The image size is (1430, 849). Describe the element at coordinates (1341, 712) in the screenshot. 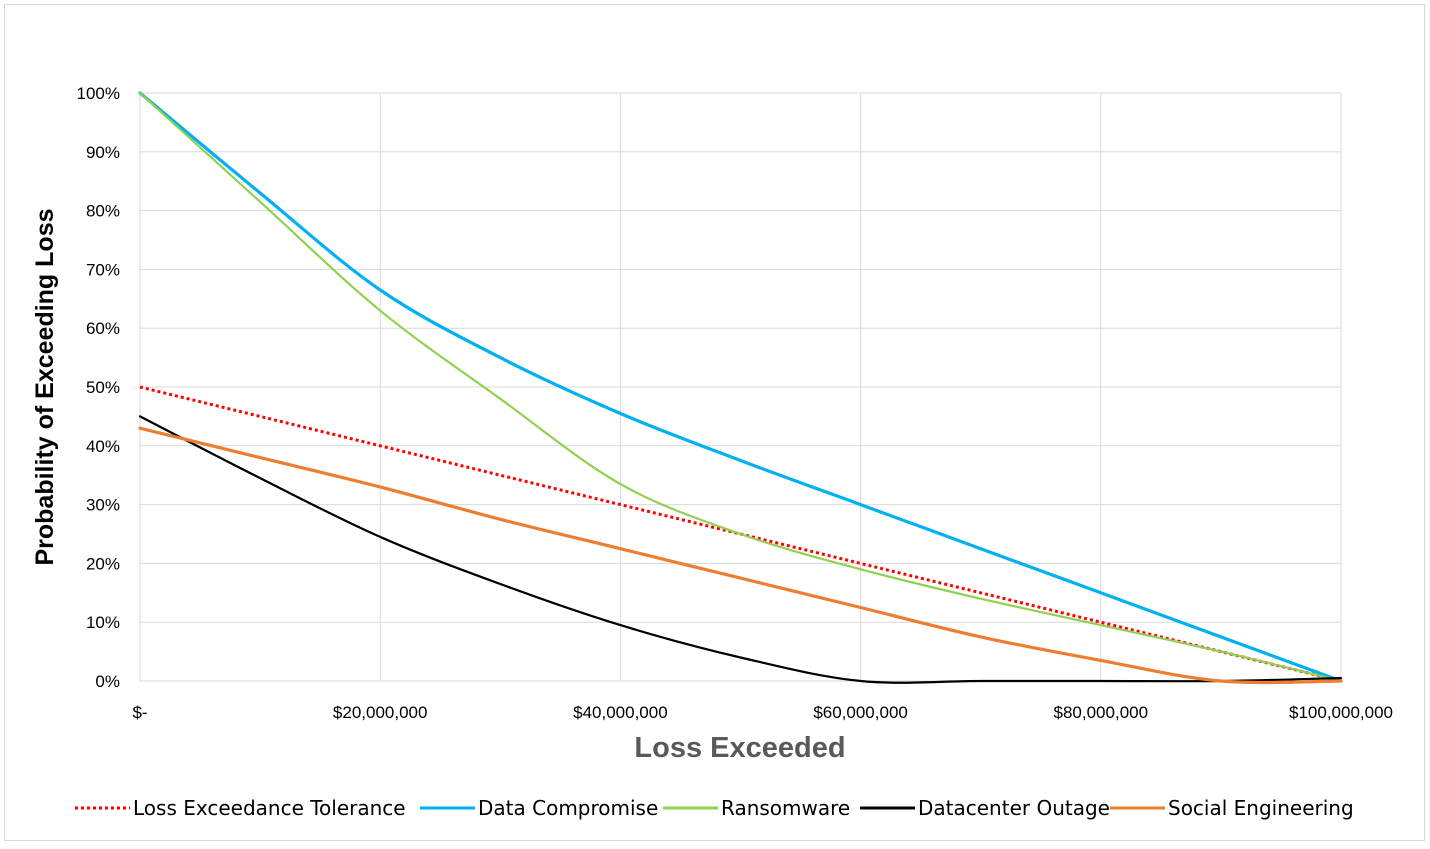

I see `x-tick-label: $100,000,000` at that location.